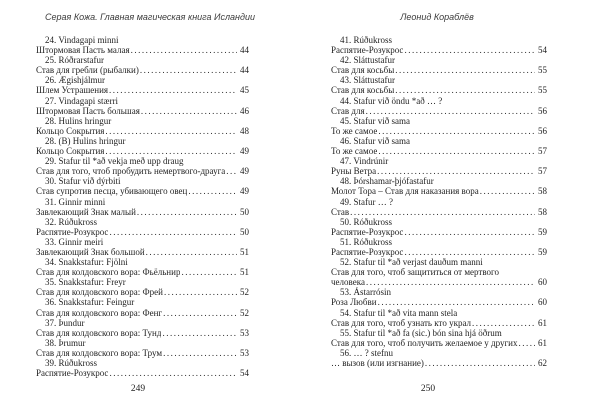  I want to click on entry-icelandic-title: Ginnir minni, so click(82, 201).